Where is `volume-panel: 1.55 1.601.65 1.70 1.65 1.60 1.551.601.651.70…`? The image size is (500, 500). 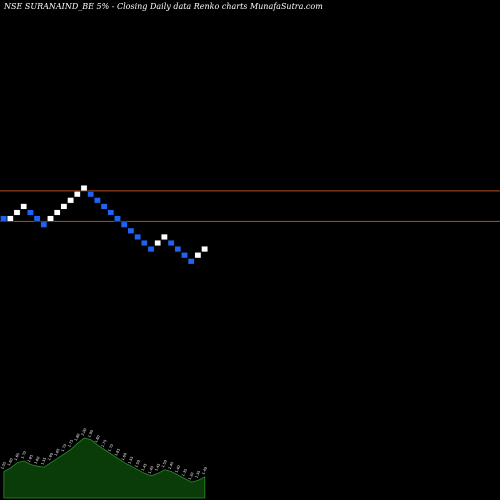 volume-panel: 1.55 1.601.65 1.70 1.65 1.60 1.551.601.651.70… is located at coordinates (104, 463).